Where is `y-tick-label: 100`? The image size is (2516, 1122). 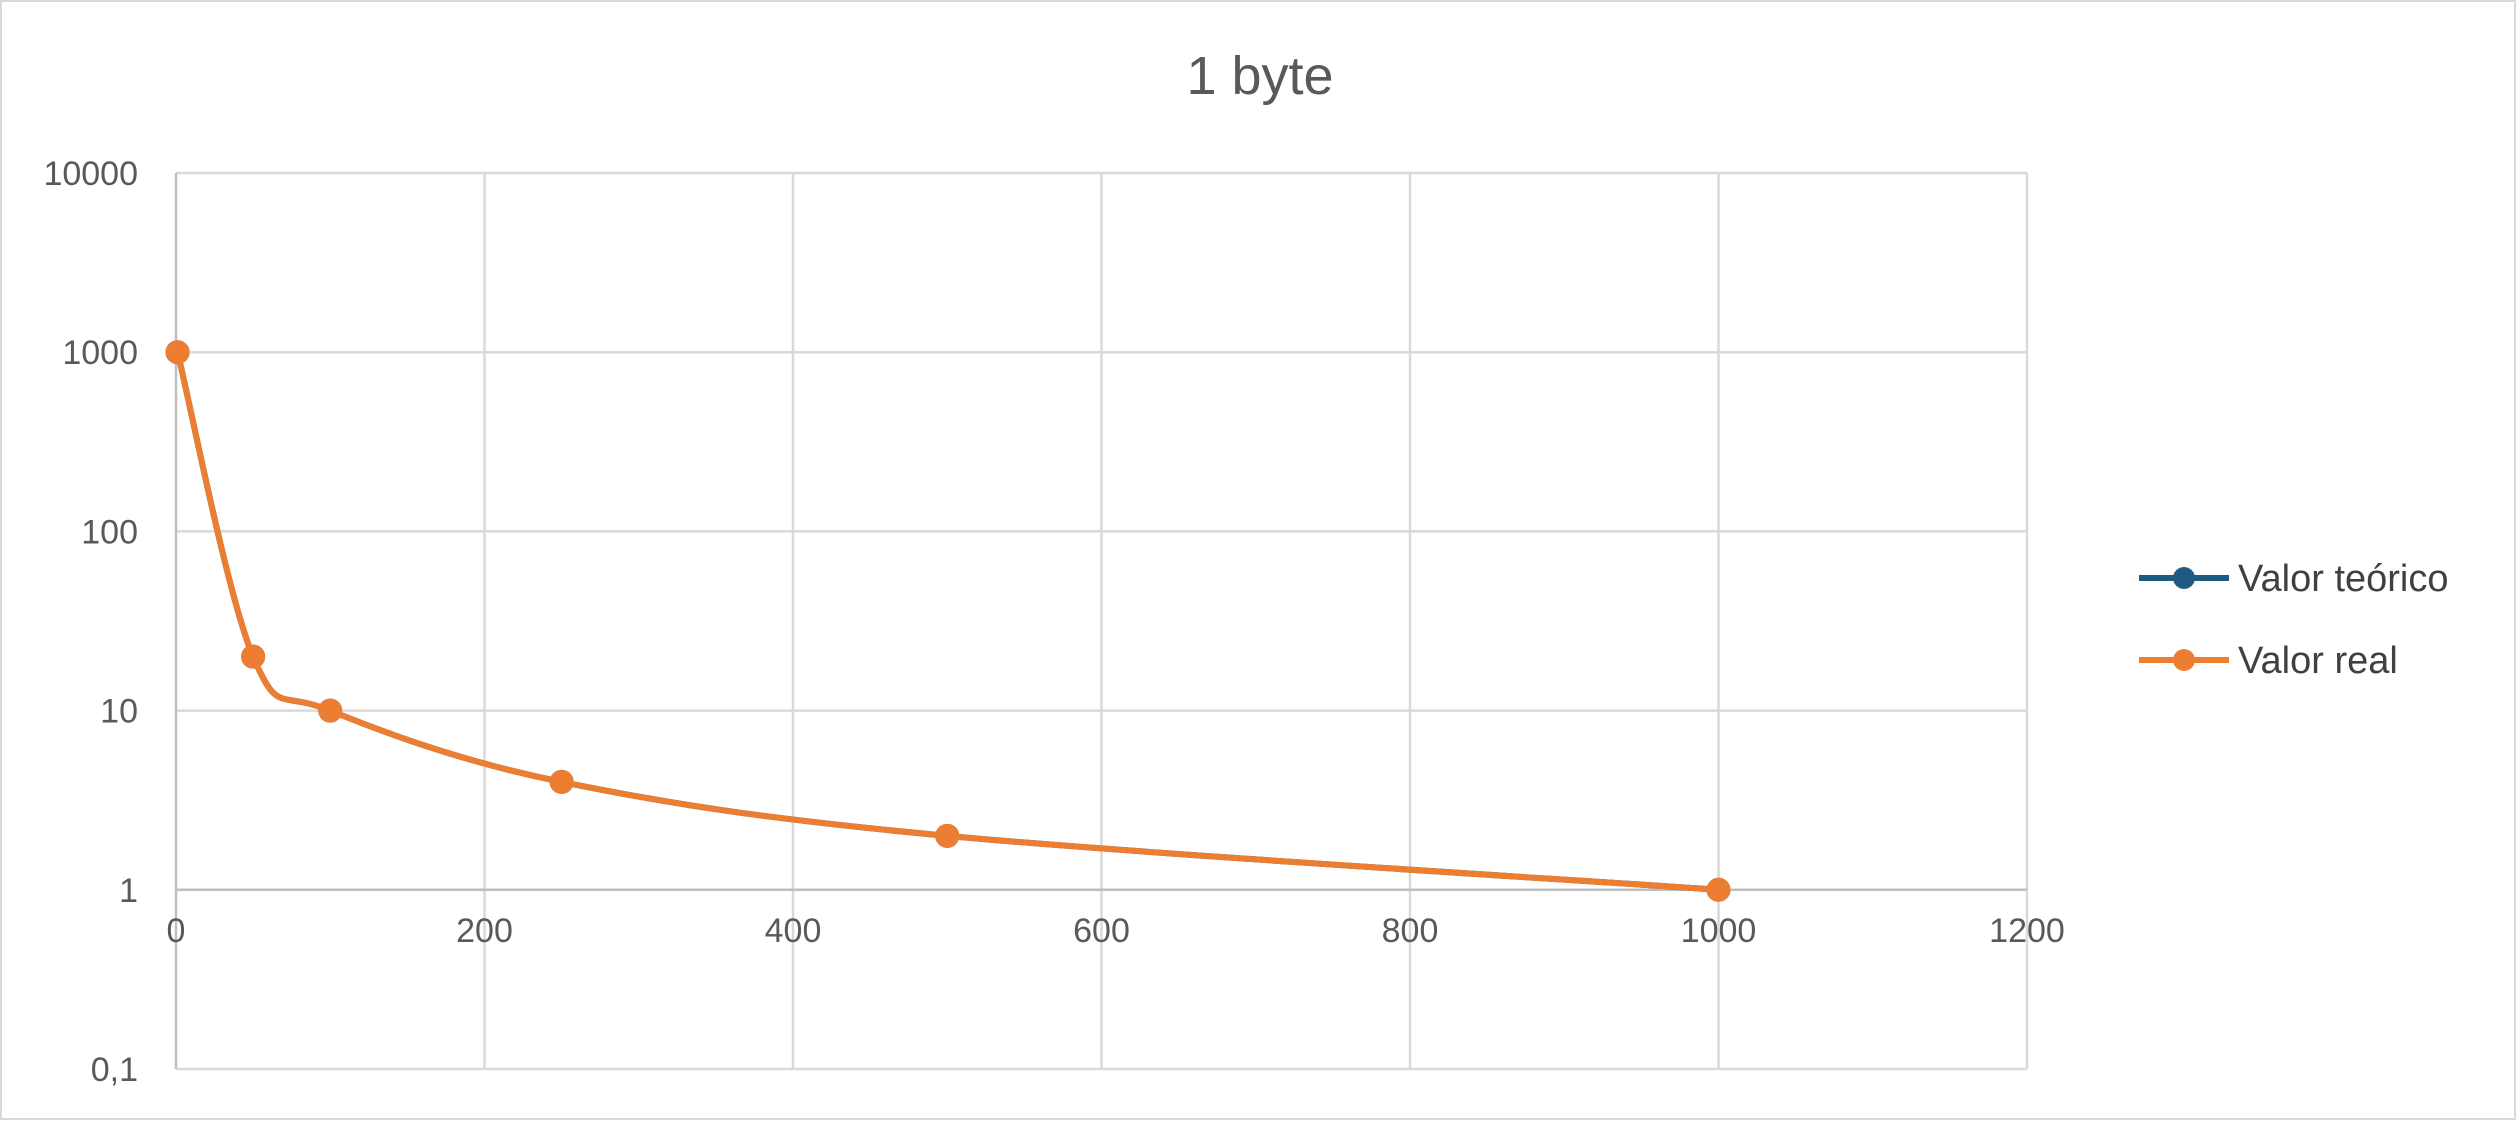
y-tick-label: 100 is located at coordinates (109, 532).